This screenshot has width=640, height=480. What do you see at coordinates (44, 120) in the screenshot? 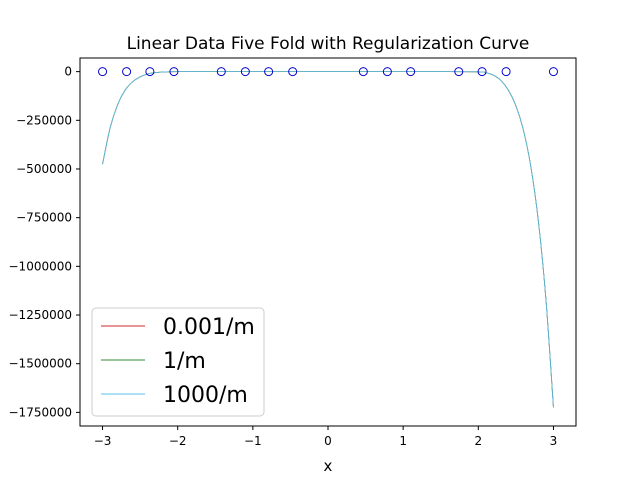
I see `y-tick-label: −250000` at bounding box center [44, 120].